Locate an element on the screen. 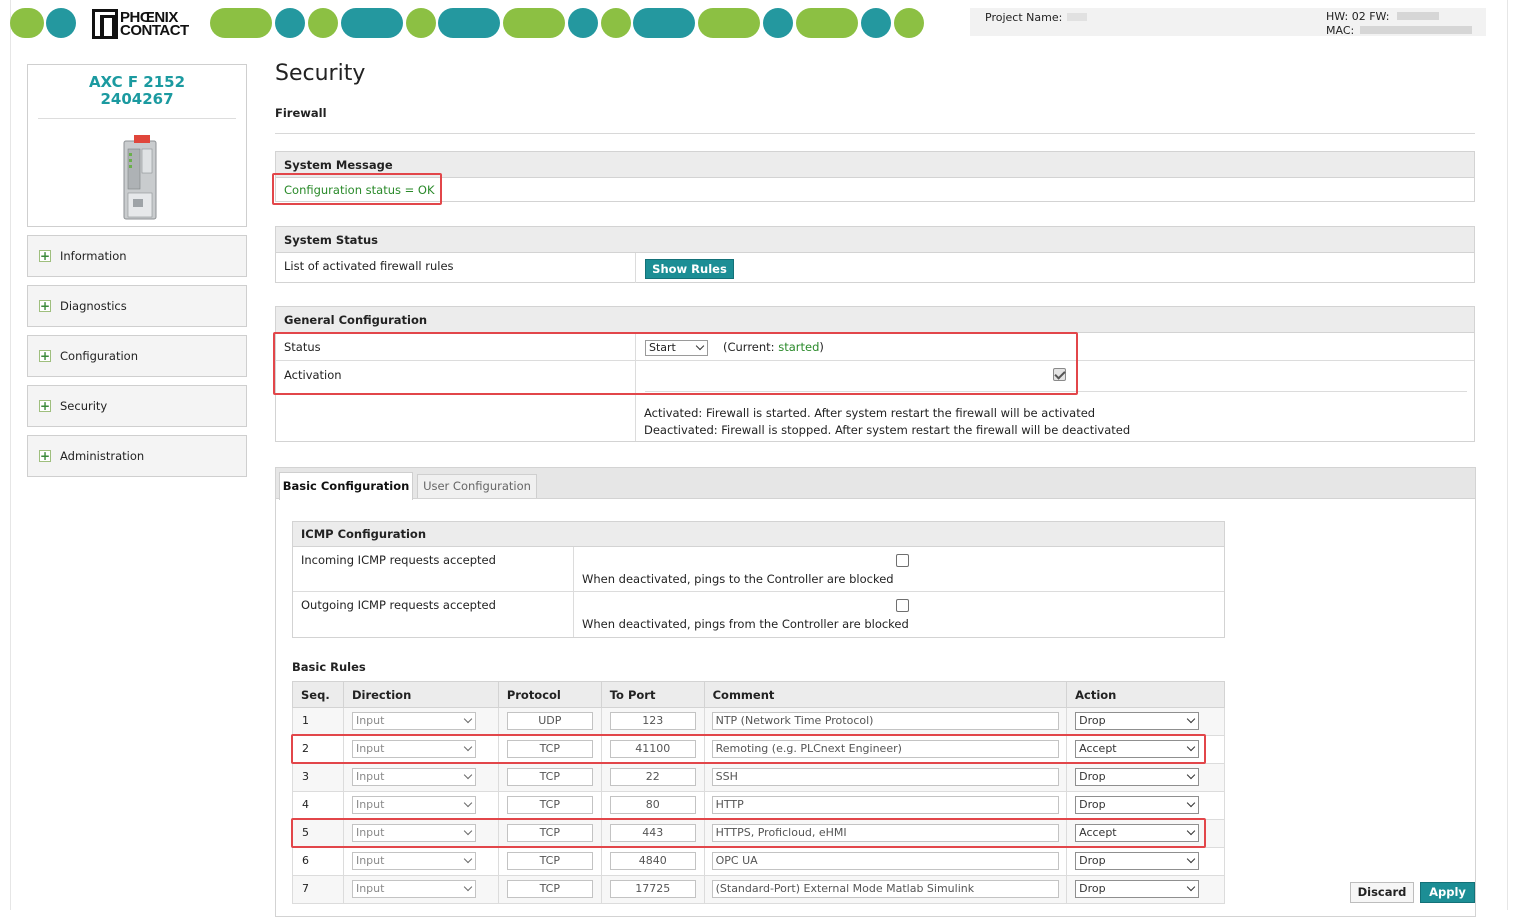  discard-button: Discard is located at coordinates (1382, 892).